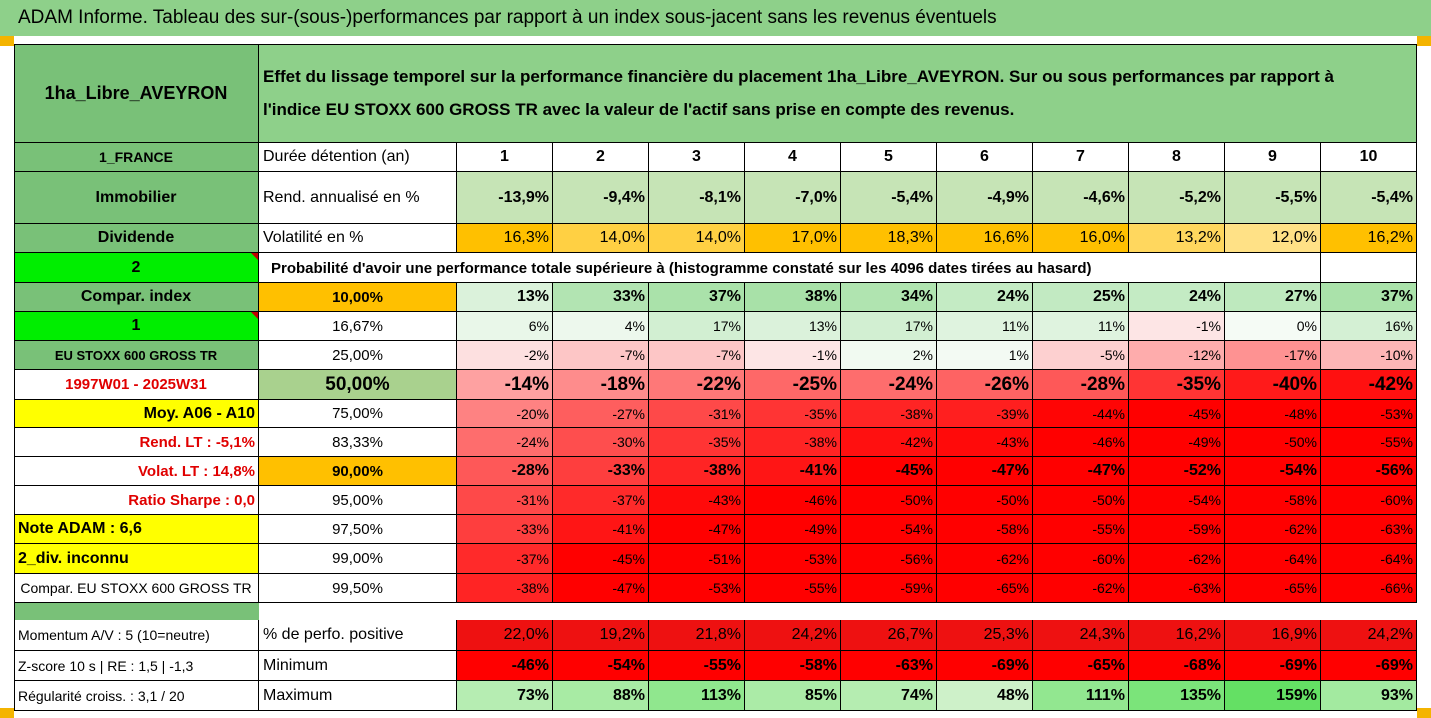  Describe the element at coordinates (697, 559) in the screenshot. I see `percentile-value: -51%` at that location.